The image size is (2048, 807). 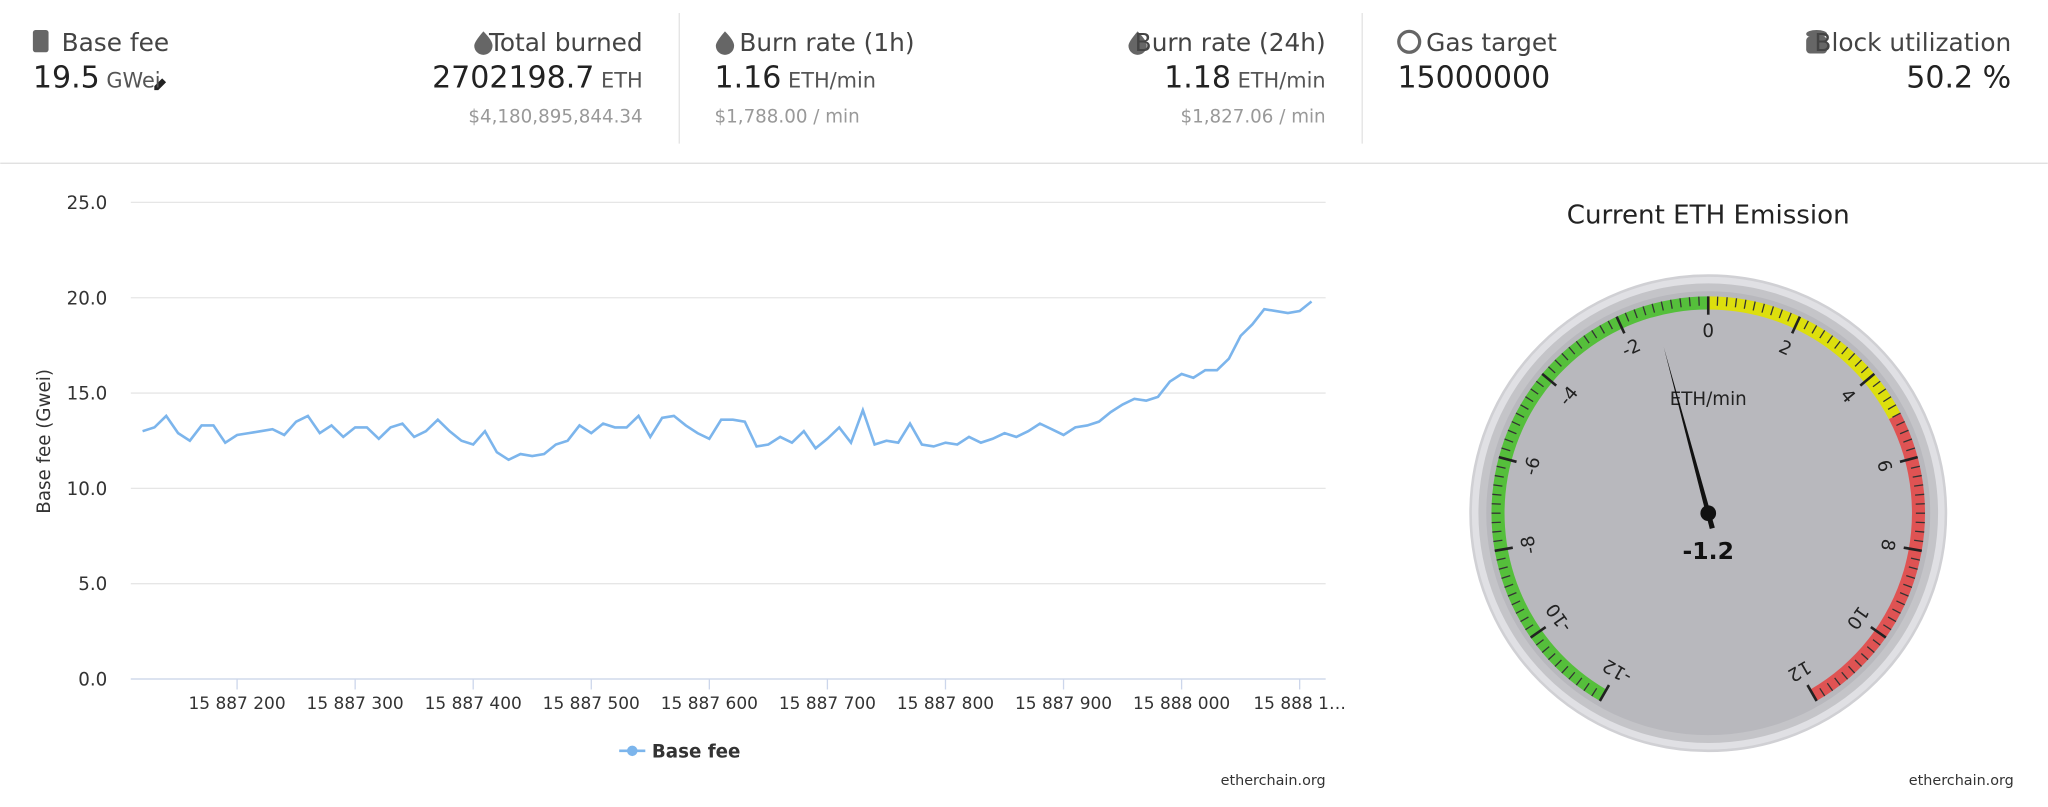 I want to click on gauge-value: -1.2, so click(x=1708, y=551).